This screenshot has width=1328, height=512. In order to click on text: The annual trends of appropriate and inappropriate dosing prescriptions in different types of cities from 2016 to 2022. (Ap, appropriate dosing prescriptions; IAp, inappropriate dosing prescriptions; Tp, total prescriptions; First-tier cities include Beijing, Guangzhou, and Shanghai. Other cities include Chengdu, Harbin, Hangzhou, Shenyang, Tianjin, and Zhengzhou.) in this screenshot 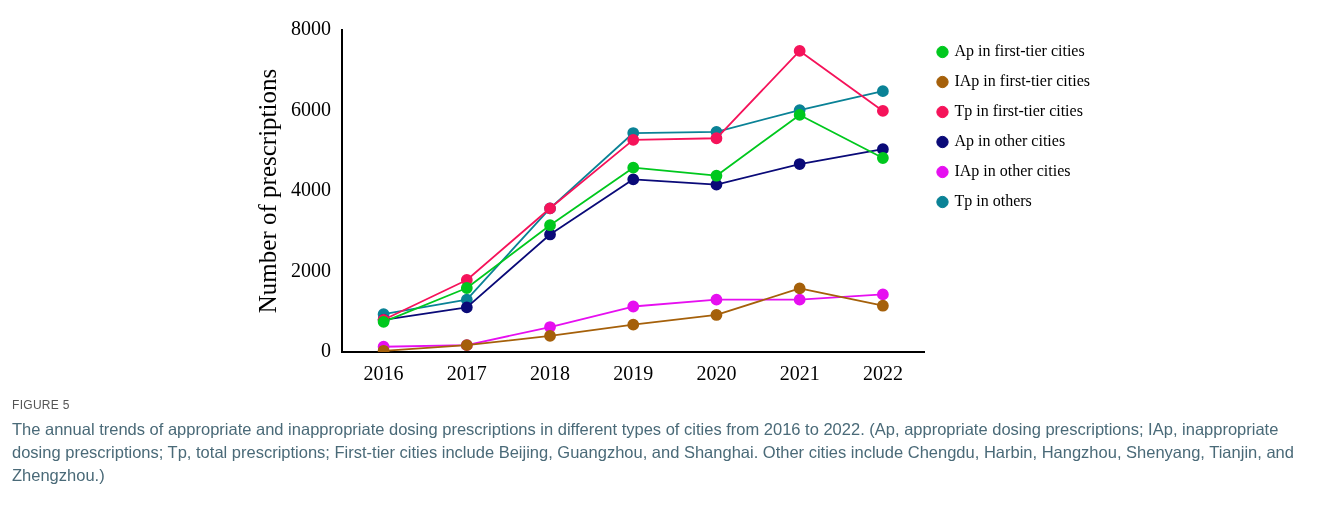, I will do `click(653, 452)`.